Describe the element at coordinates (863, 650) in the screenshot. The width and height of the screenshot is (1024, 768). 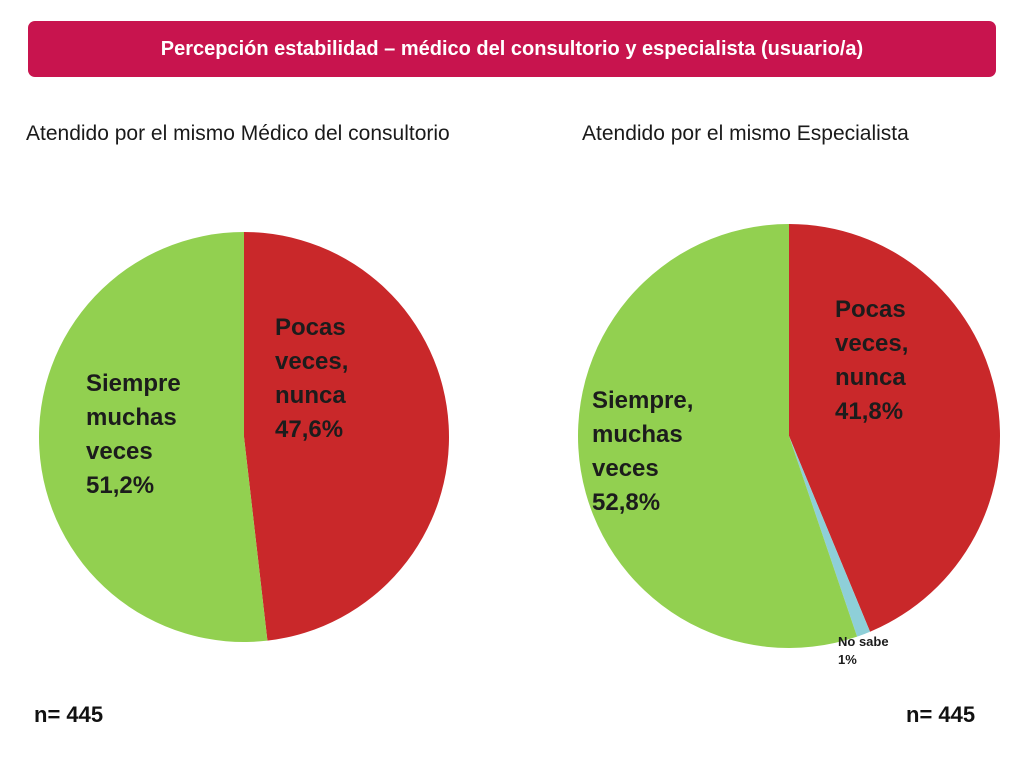
I see `slice-label-no-sabe: No sabe 1%` at that location.